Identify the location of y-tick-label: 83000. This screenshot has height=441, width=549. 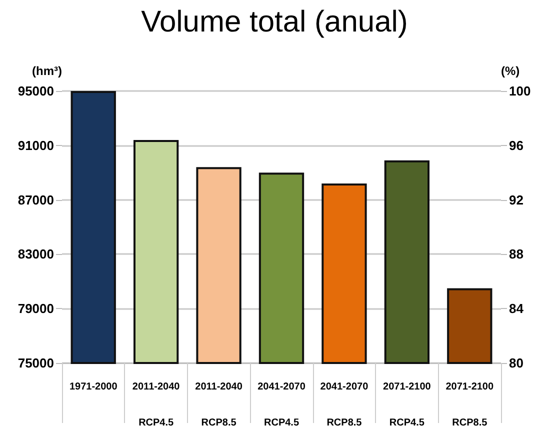
(36, 254).